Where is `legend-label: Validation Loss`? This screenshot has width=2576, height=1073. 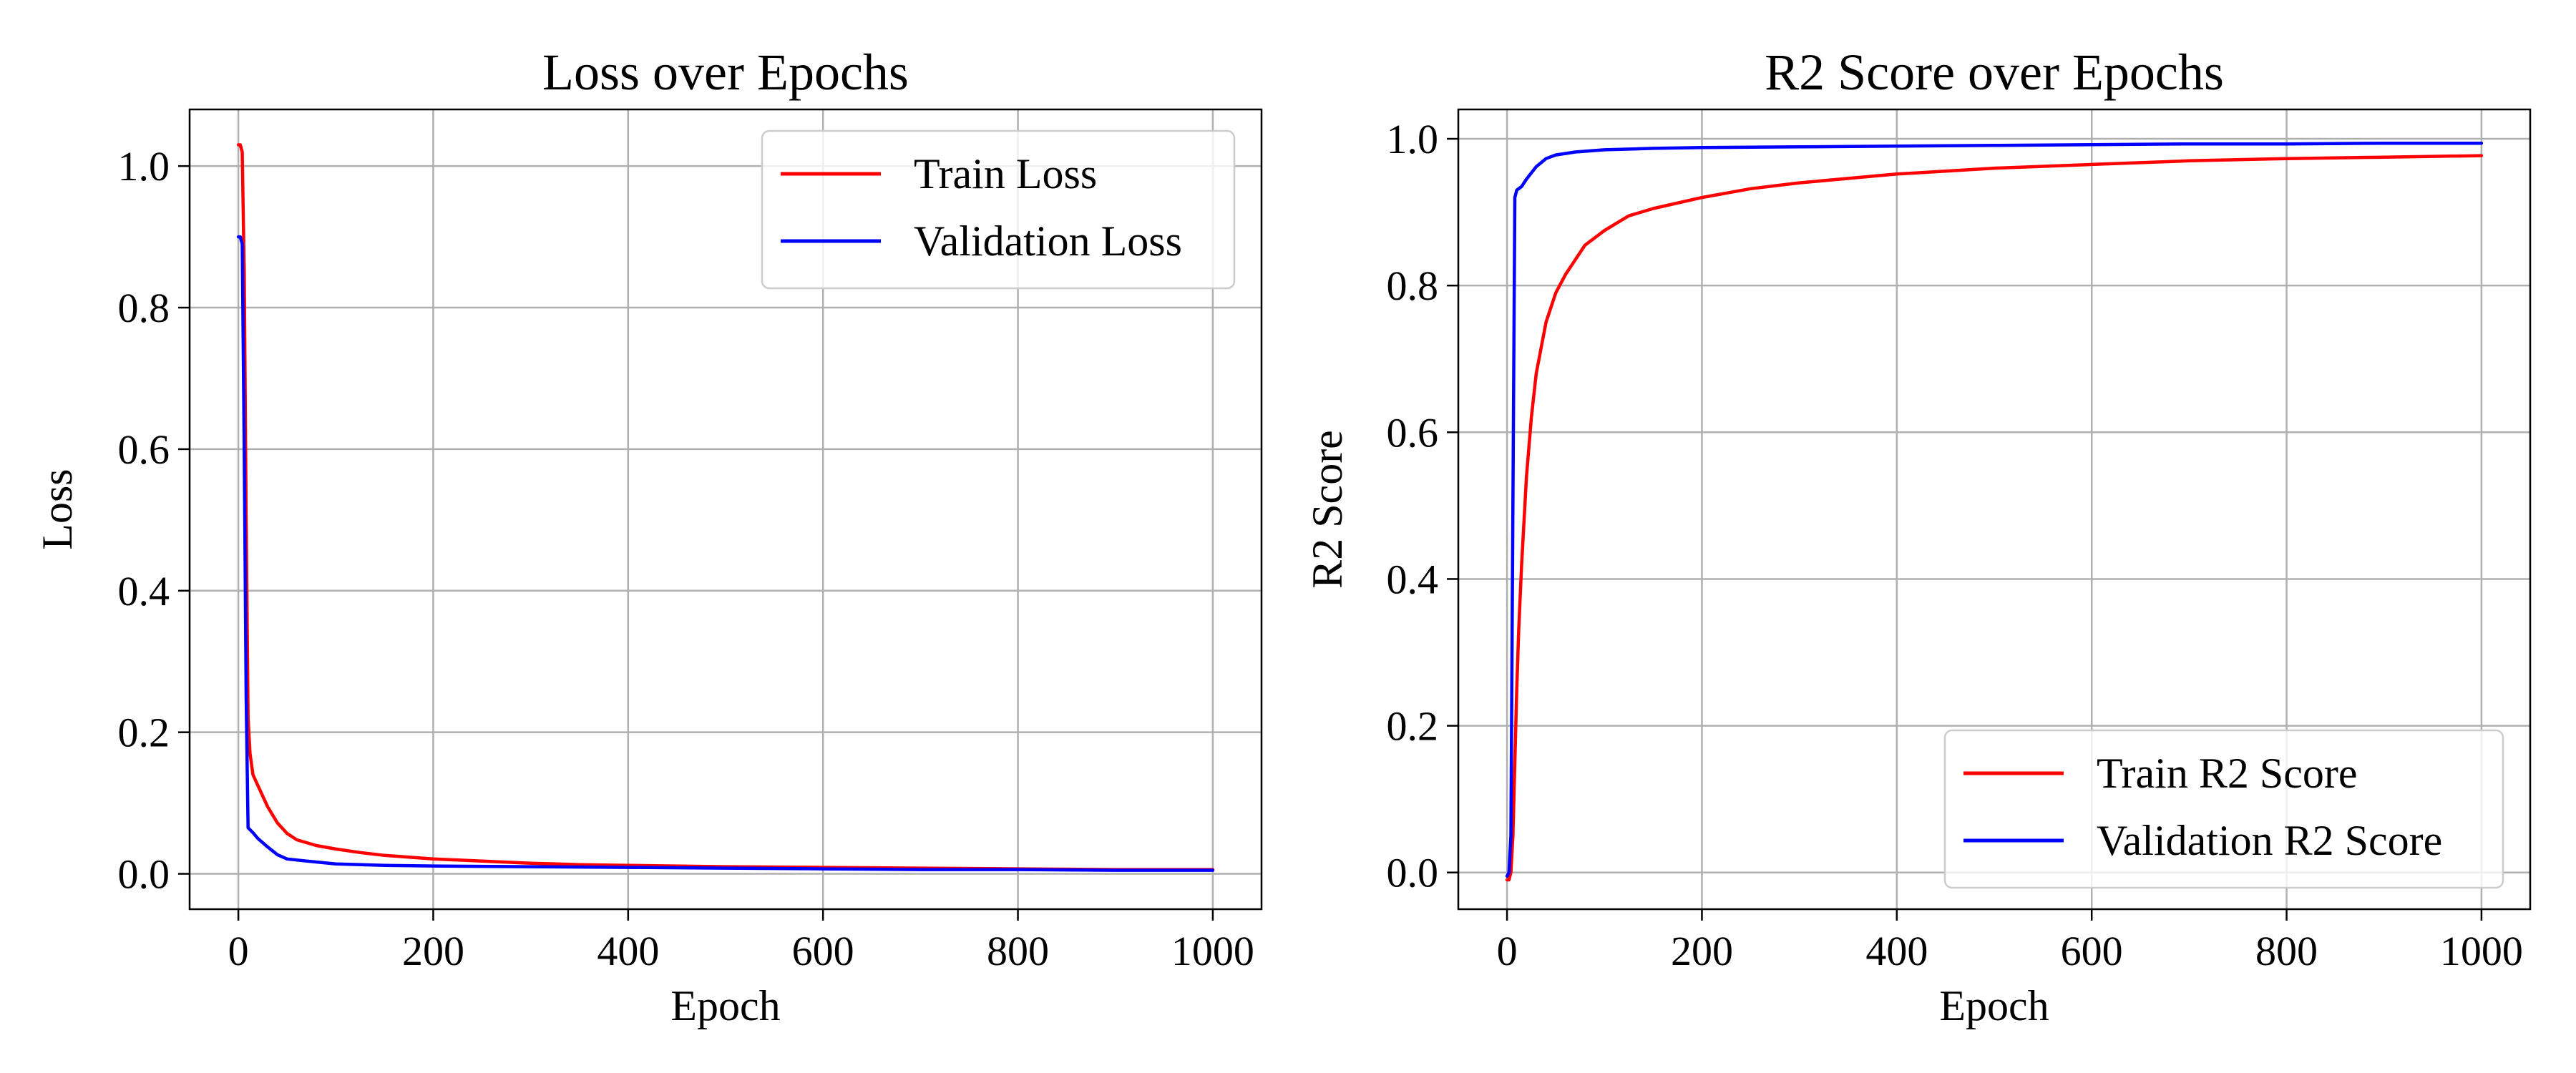 legend-label: Validation Loss is located at coordinates (1048, 241).